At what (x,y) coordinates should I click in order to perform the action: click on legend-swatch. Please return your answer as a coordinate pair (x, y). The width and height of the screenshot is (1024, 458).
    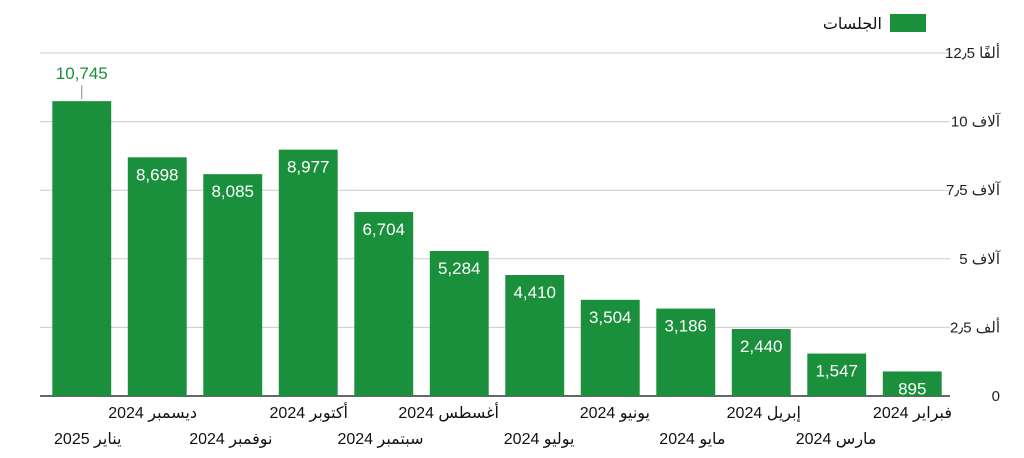
    Looking at the image, I should click on (908, 23).